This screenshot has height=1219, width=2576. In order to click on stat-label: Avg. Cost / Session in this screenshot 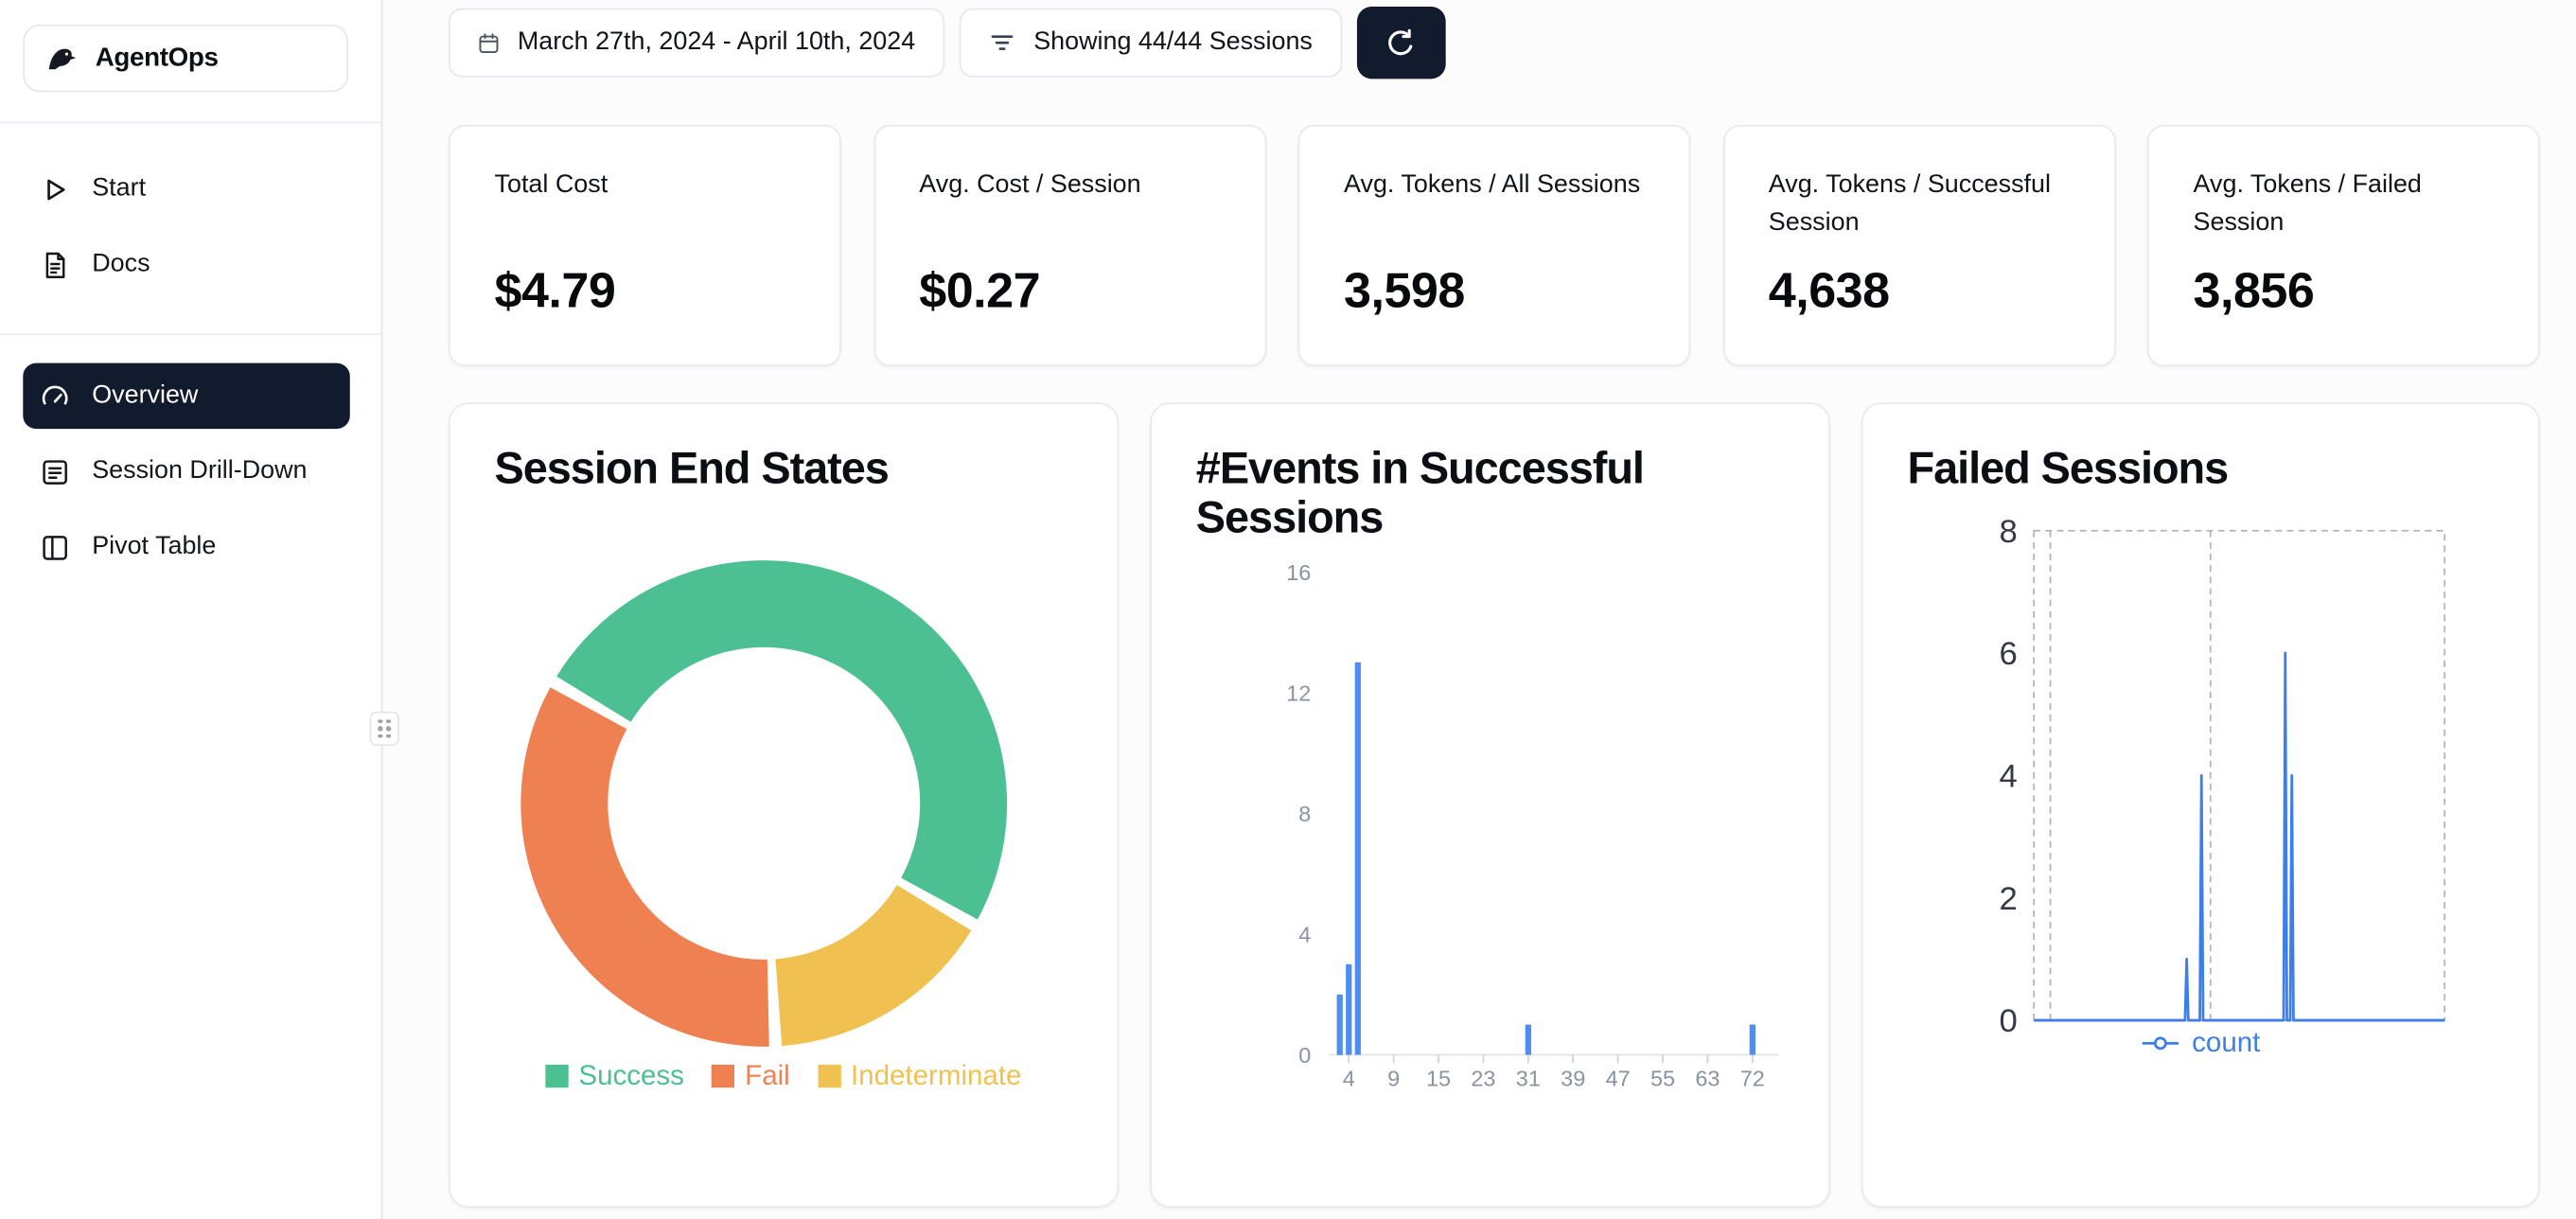, I will do `click(1030, 185)`.